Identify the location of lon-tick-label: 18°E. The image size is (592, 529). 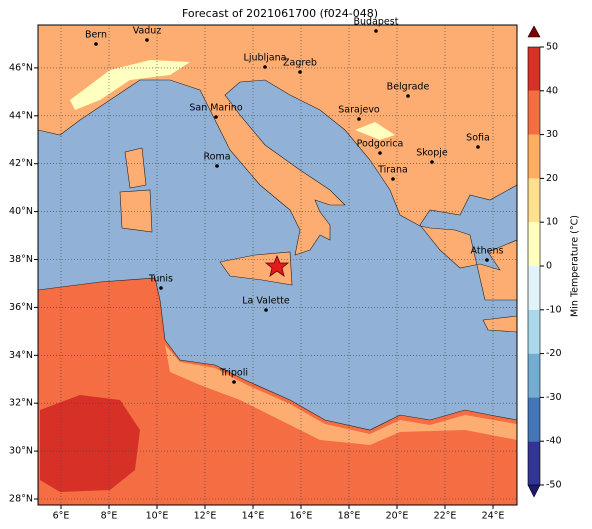
(349, 516).